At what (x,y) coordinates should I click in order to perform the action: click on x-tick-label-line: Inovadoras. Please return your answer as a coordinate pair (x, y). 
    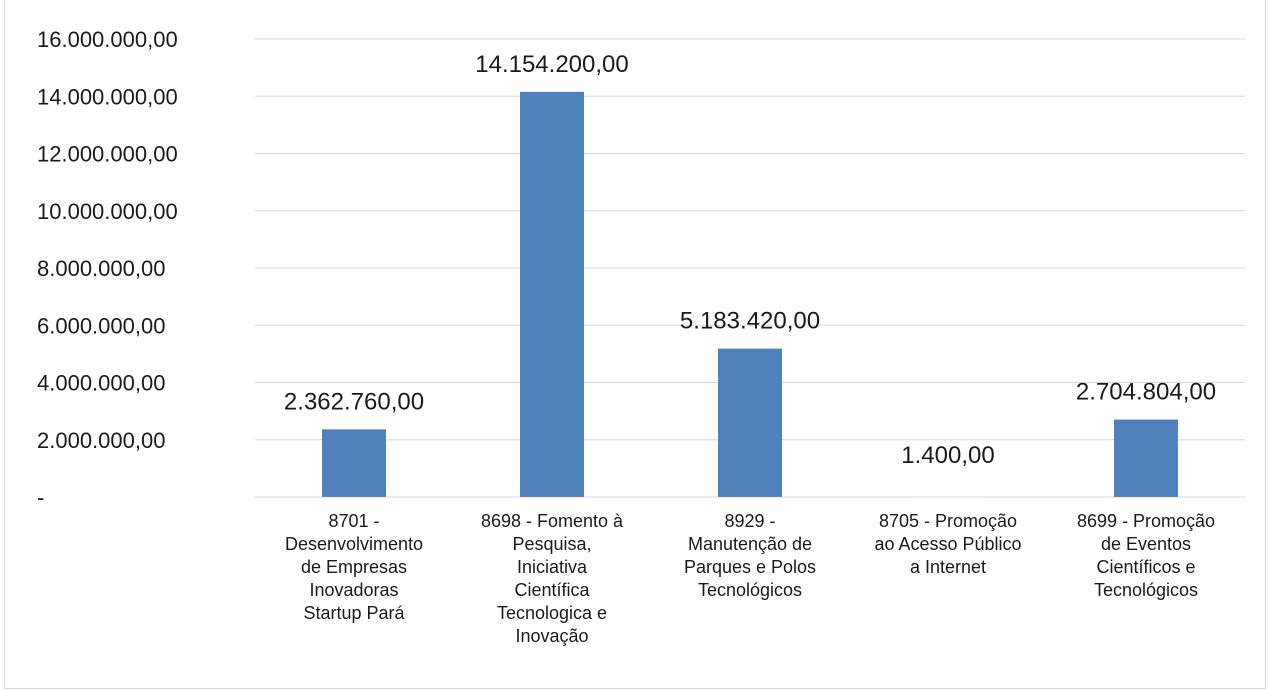
    Looking at the image, I should click on (353, 590).